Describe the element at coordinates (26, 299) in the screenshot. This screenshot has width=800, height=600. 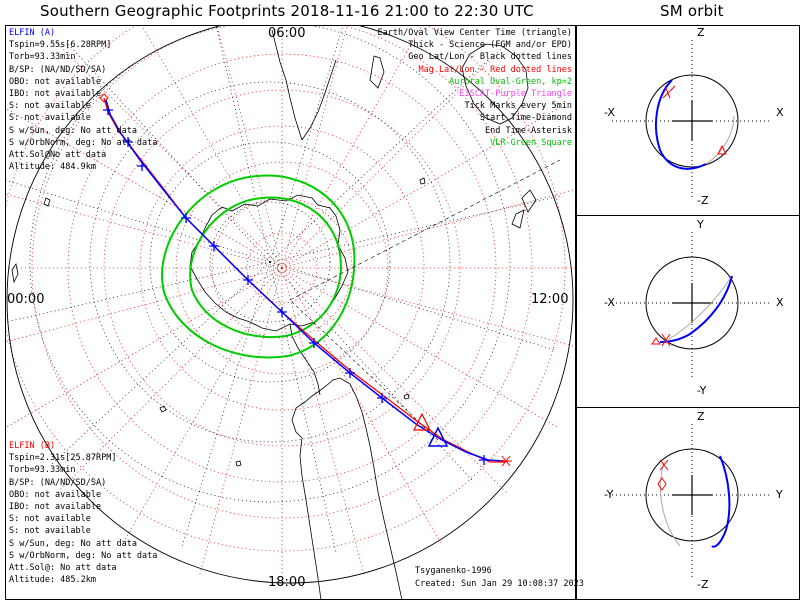
I see `local-time-left: 00:00` at that location.